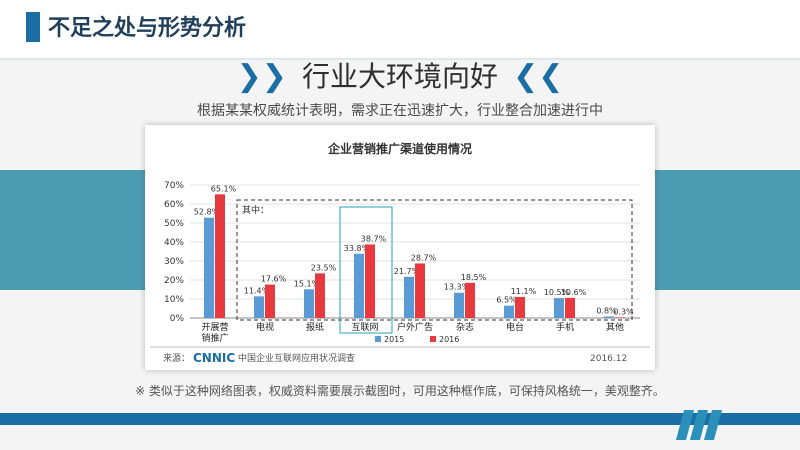  Describe the element at coordinates (174, 262) in the screenshot. I see `y-tick-label: 30%` at that location.